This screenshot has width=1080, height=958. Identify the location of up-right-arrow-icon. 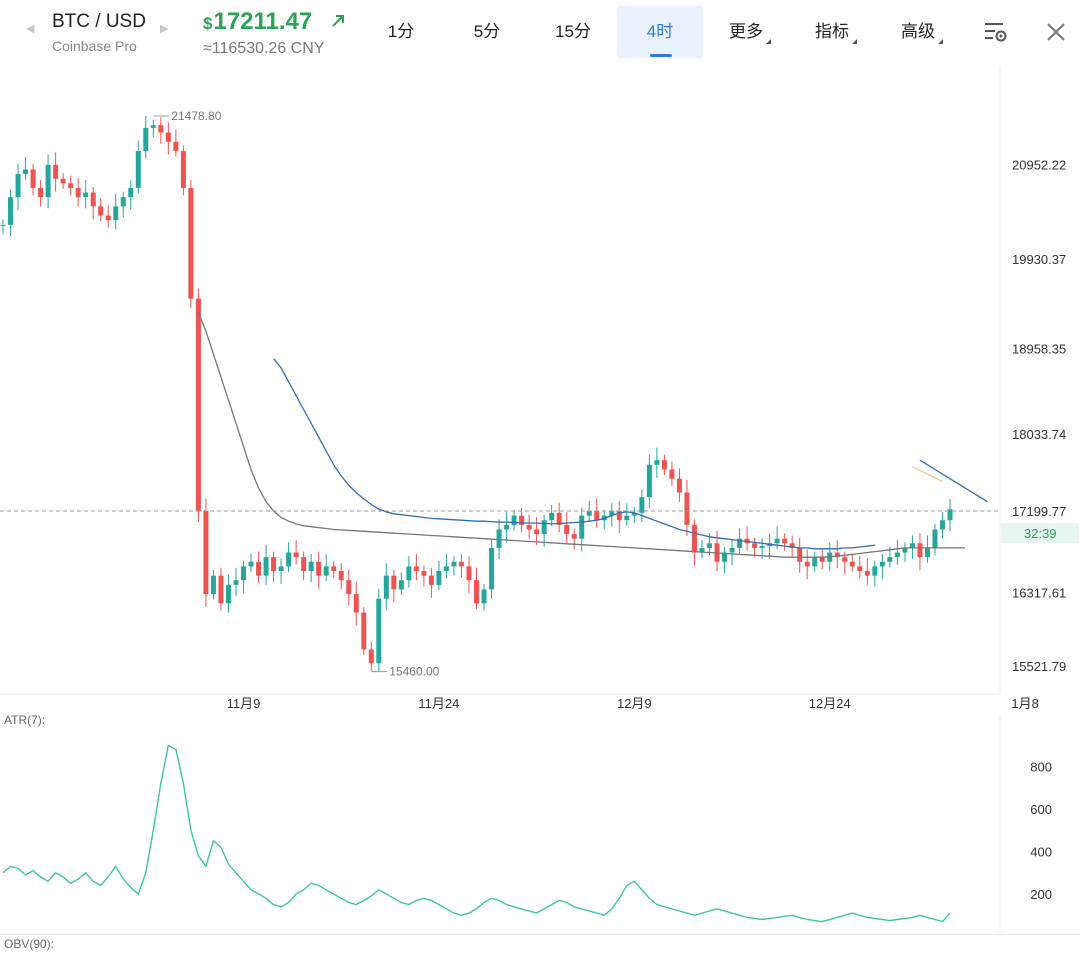
(338, 21).